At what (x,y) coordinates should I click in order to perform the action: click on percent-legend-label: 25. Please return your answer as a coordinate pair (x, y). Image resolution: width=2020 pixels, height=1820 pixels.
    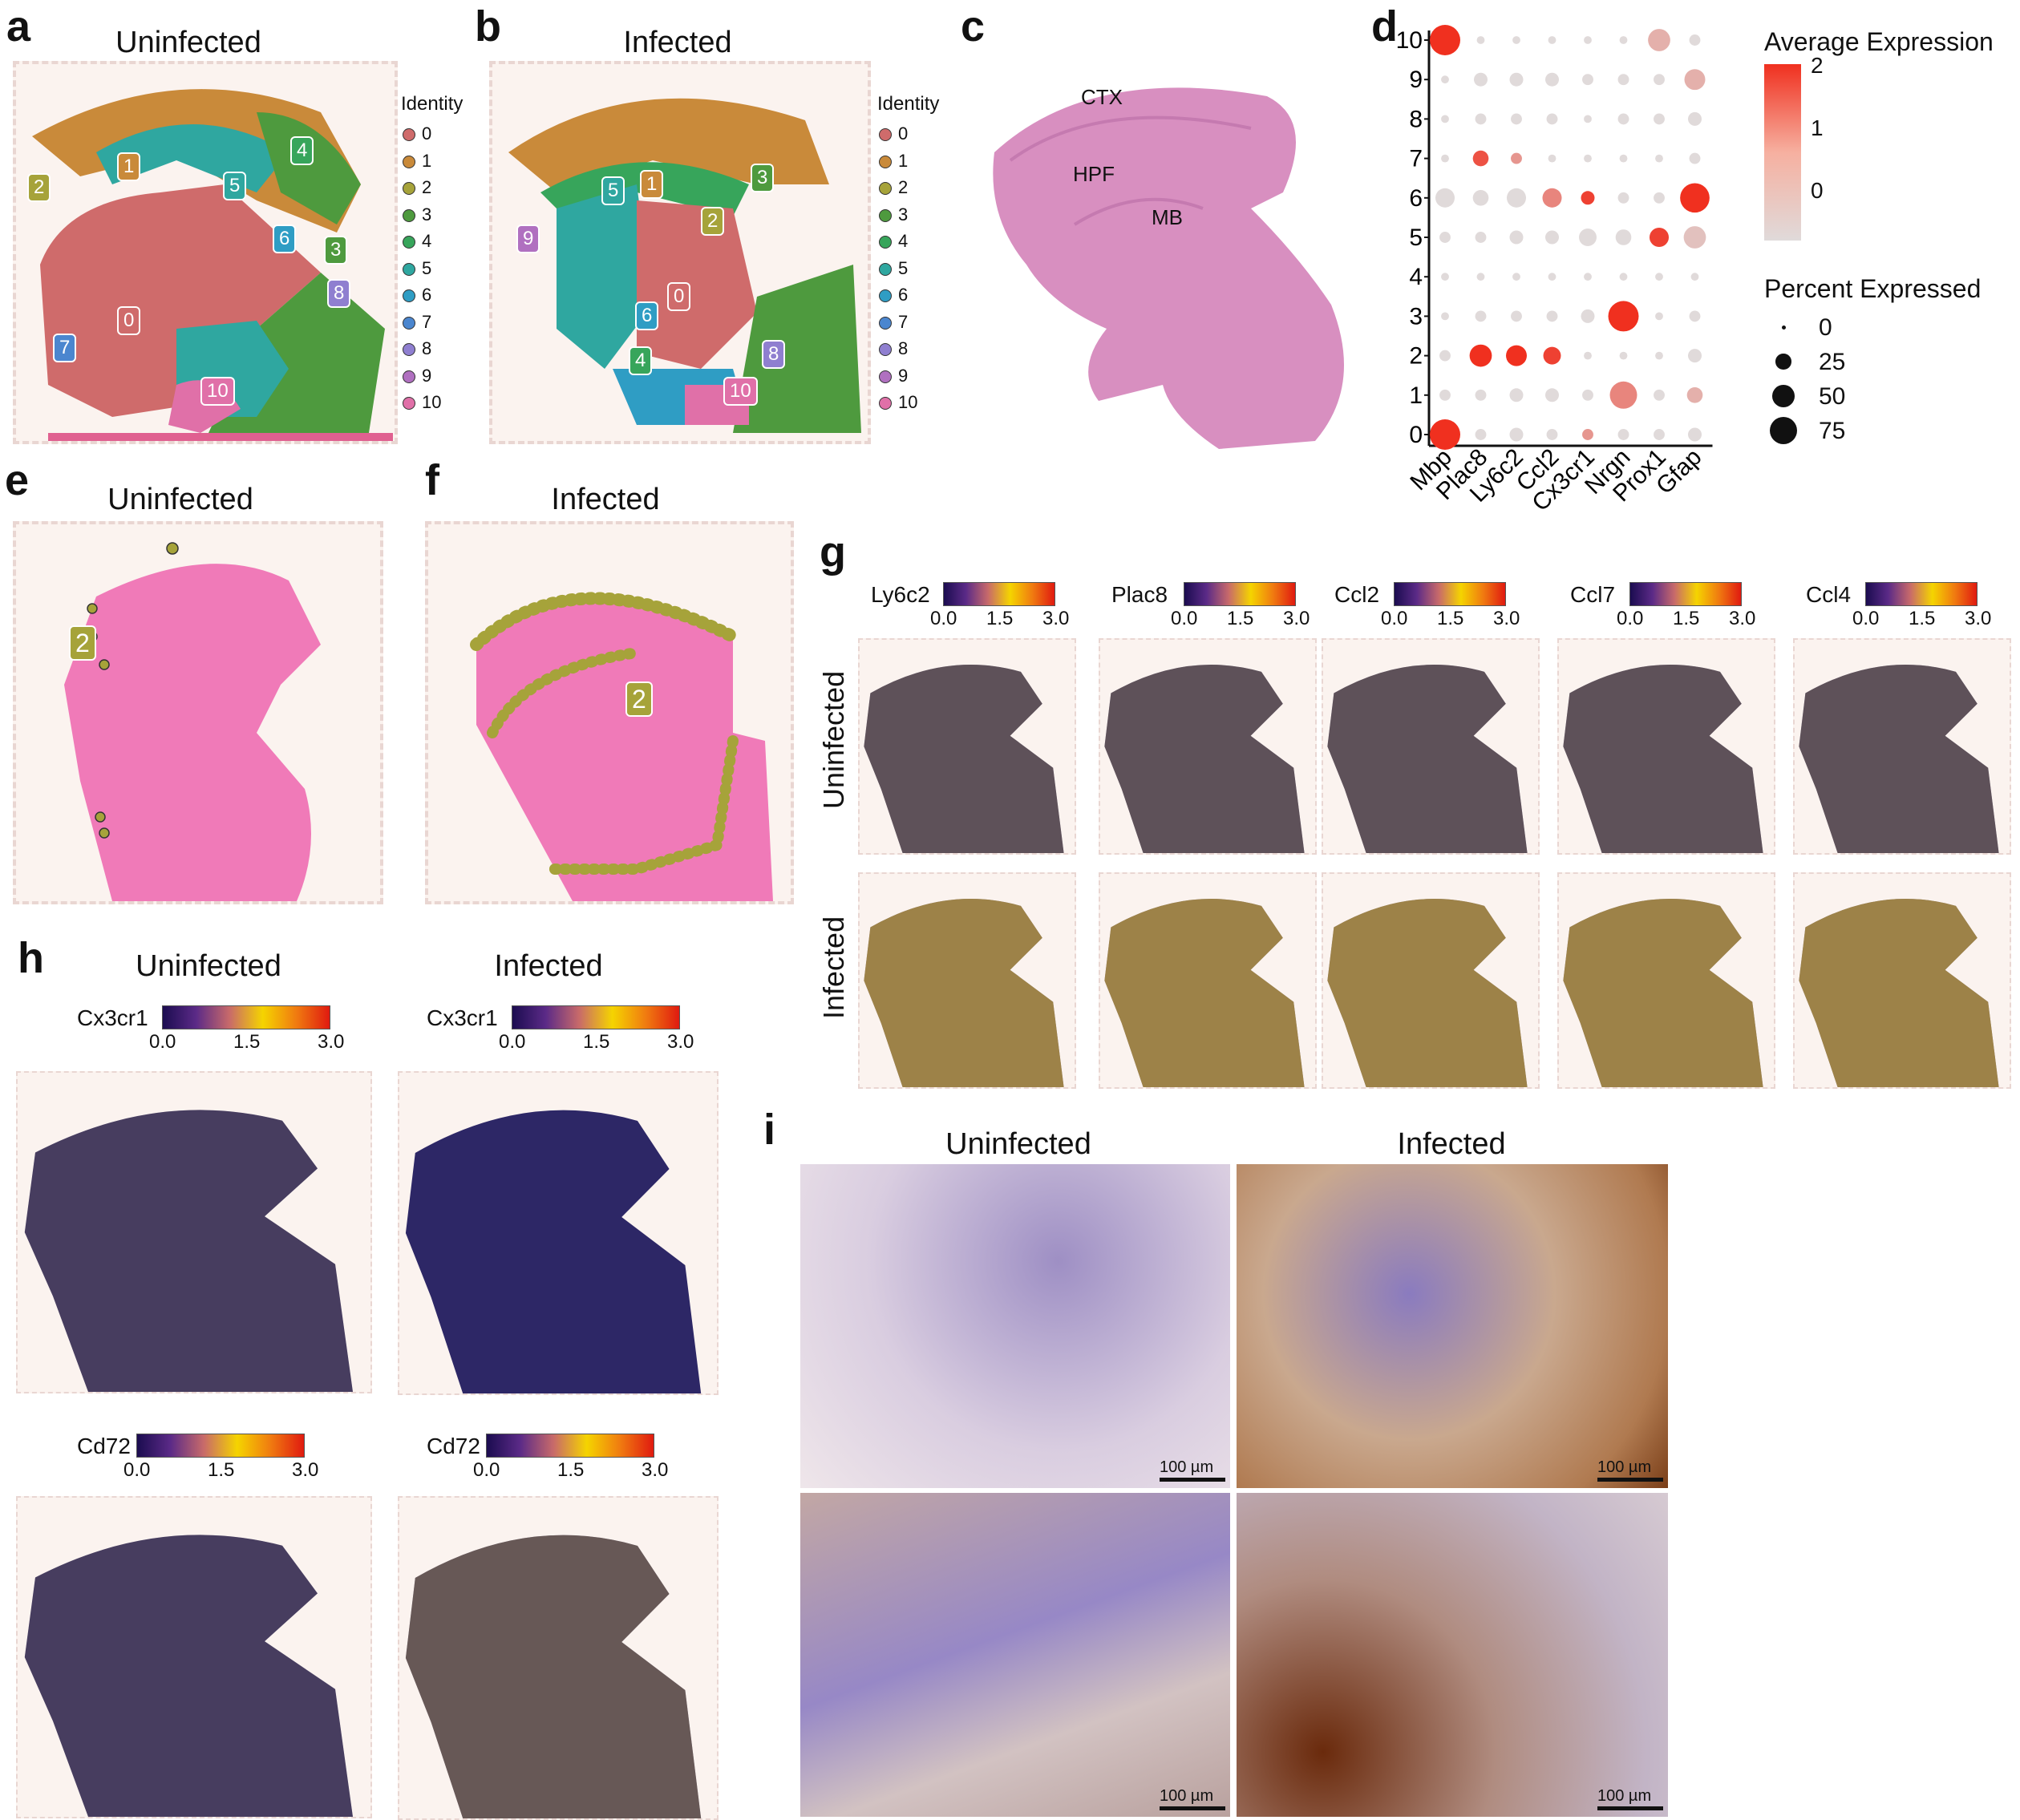
    Looking at the image, I should click on (1832, 362).